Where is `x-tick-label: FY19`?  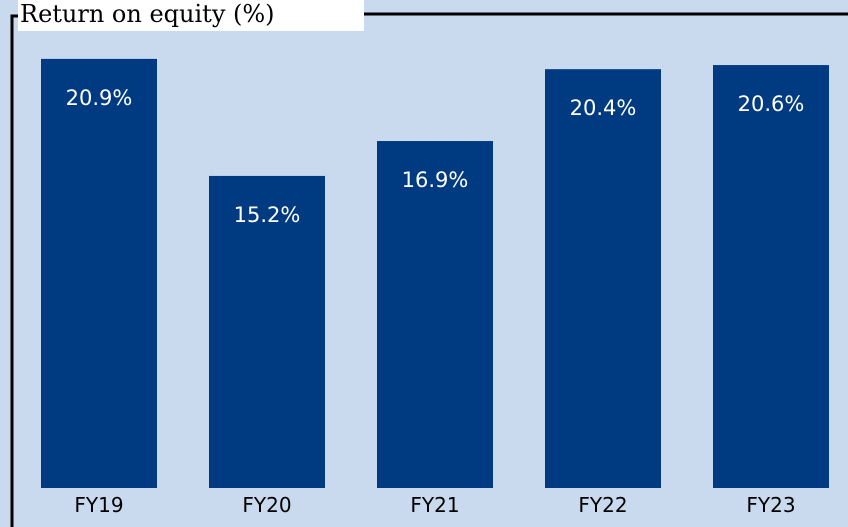 x-tick-label: FY19 is located at coordinates (98, 505).